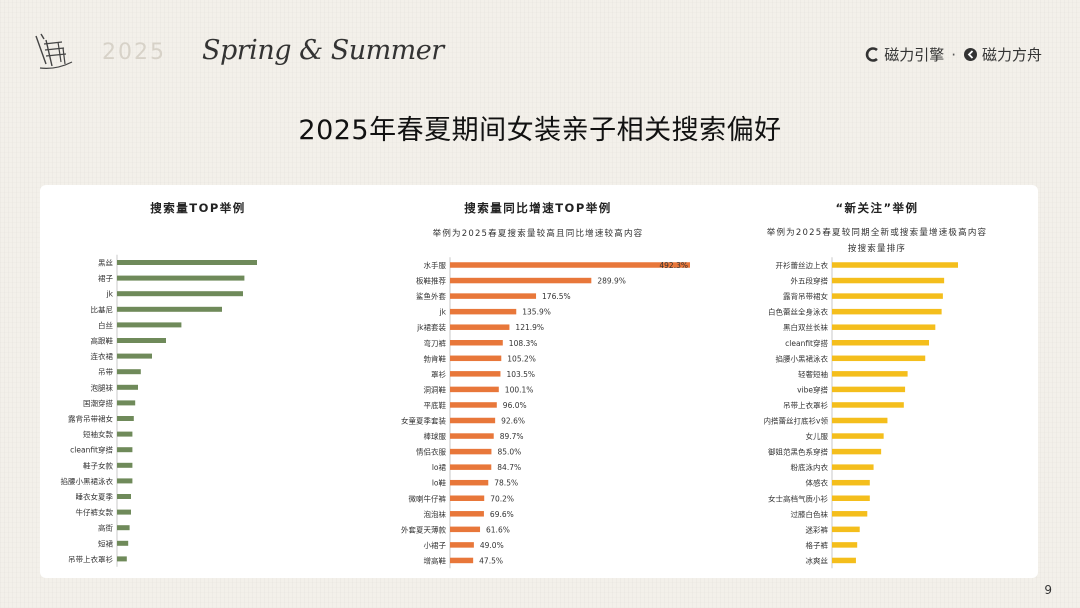 Image resolution: width=1080 pixels, height=608 pixels. Describe the element at coordinates (520, 374) in the screenshot. I see `chart-value-label: 103.5%` at that location.